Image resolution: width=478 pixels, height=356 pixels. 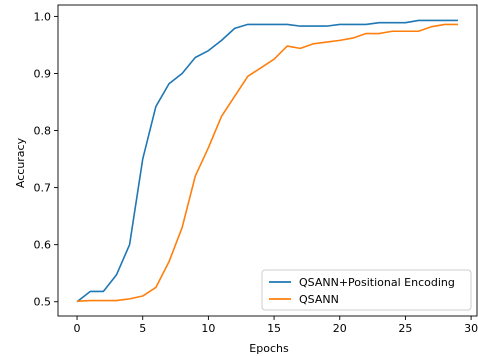 What do you see at coordinates (46, 159) in the screenshot?
I see `y-axis-ticks: 0.5 0.6 0.7 0.8 0.9 1.0` at bounding box center [46, 159].